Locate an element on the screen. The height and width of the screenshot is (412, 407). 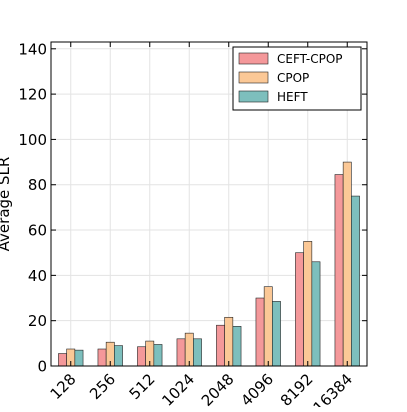
bar-ceft-cpop-2048 is located at coordinates (220, 345).